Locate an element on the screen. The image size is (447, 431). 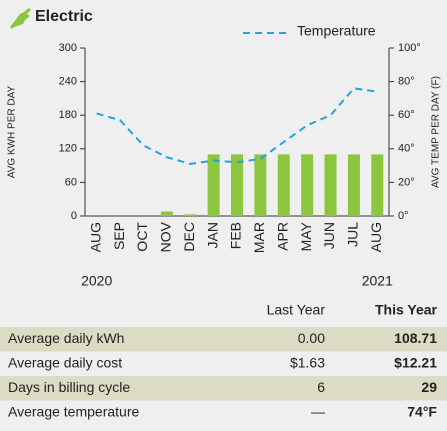
this-year-value: 74°F is located at coordinates (422, 412).